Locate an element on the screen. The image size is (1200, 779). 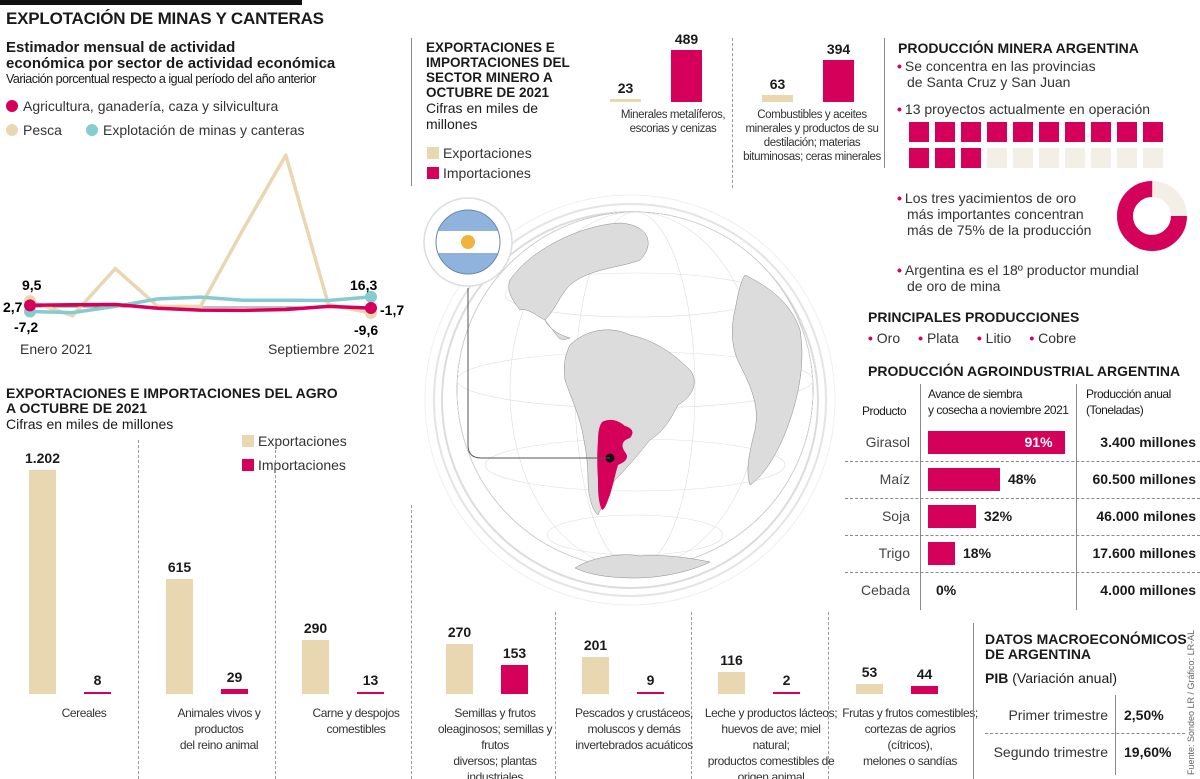
x-tick-end: Septiembre 2021 is located at coordinates (321, 349).